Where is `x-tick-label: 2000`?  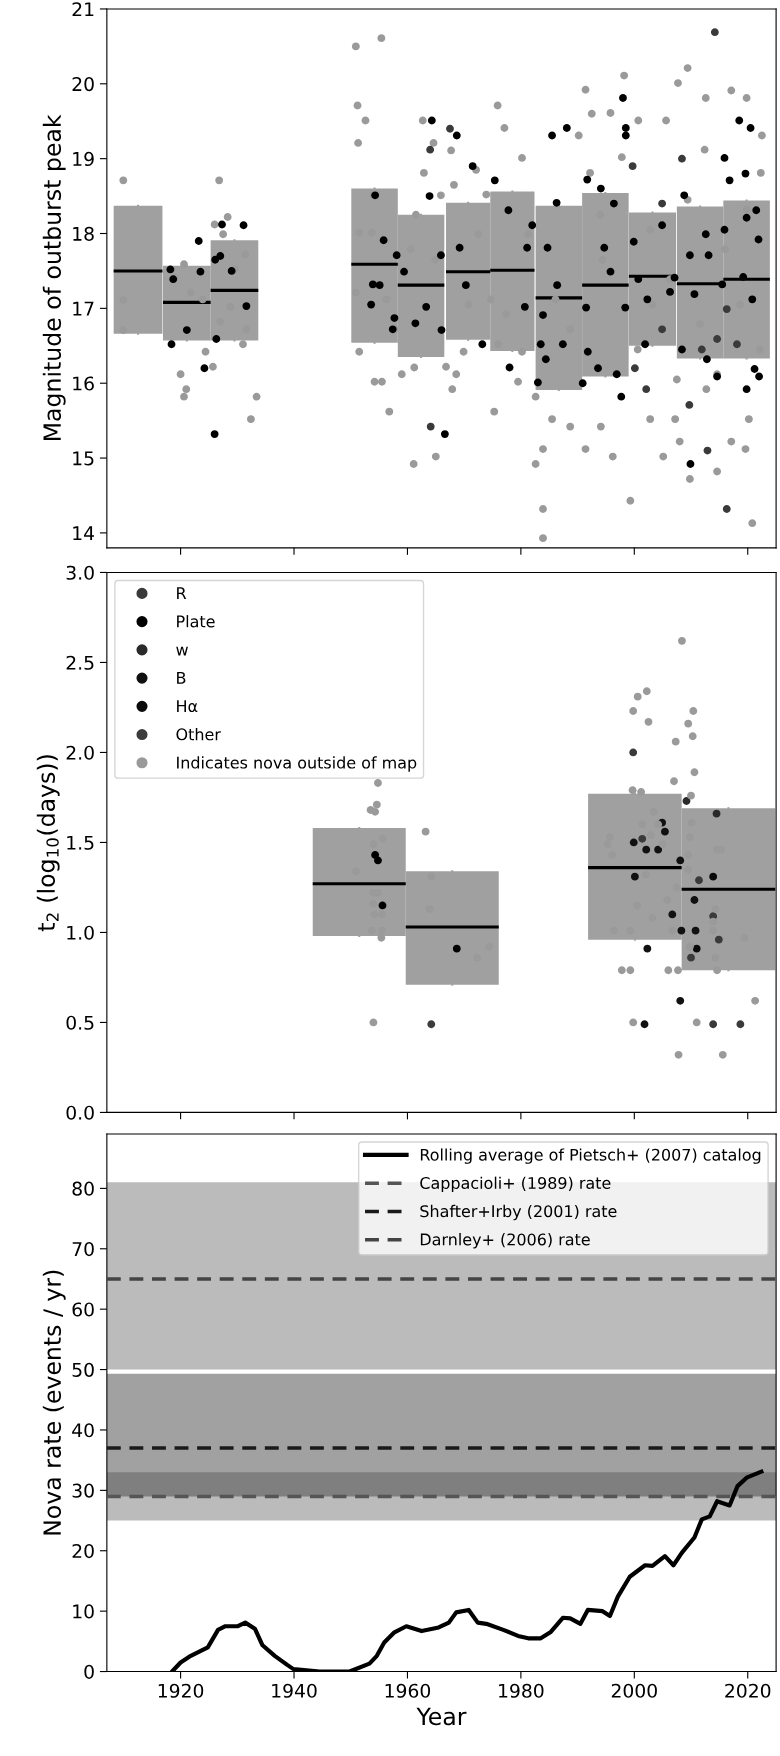
x-tick-label: 2000 is located at coordinates (634, 1690).